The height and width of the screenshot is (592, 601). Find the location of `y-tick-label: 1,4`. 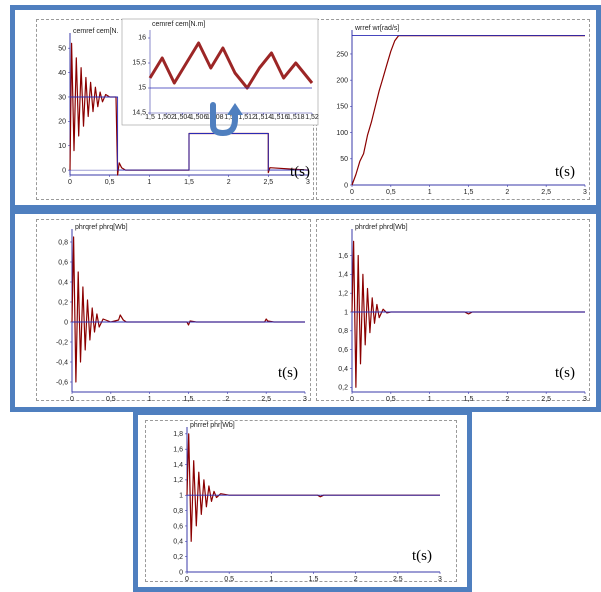

y-tick-label: 1,4 is located at coordinates (343, 275).